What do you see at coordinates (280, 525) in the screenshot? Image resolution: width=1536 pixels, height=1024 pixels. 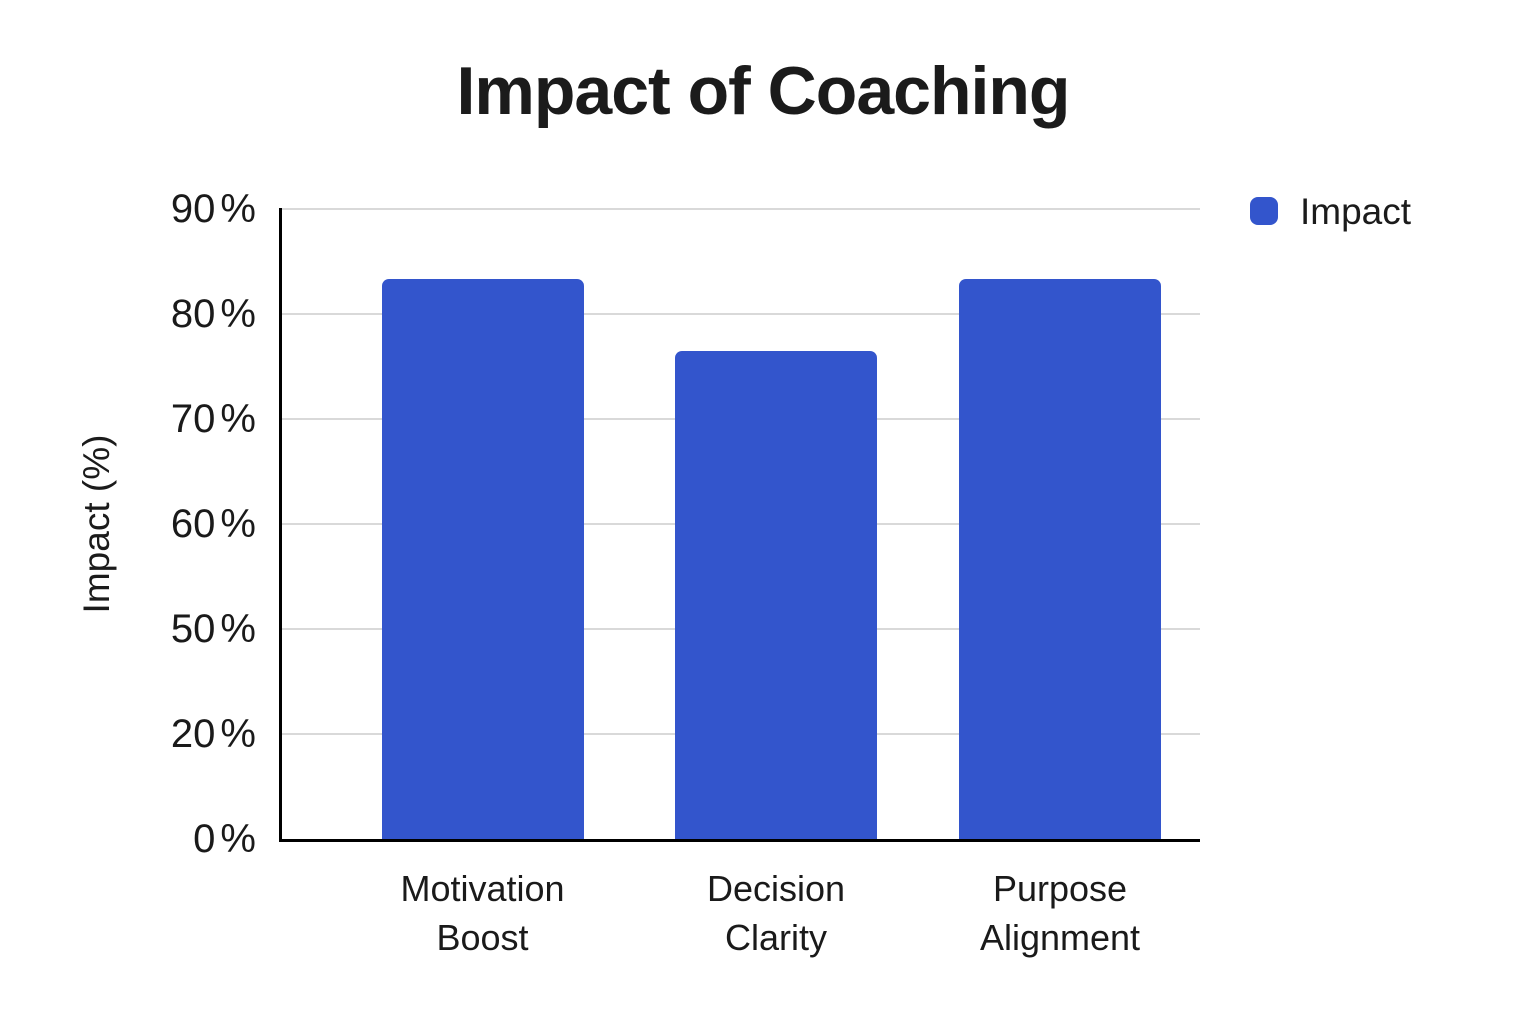 I see `y-axis-line` at bounding box center [280, 525].